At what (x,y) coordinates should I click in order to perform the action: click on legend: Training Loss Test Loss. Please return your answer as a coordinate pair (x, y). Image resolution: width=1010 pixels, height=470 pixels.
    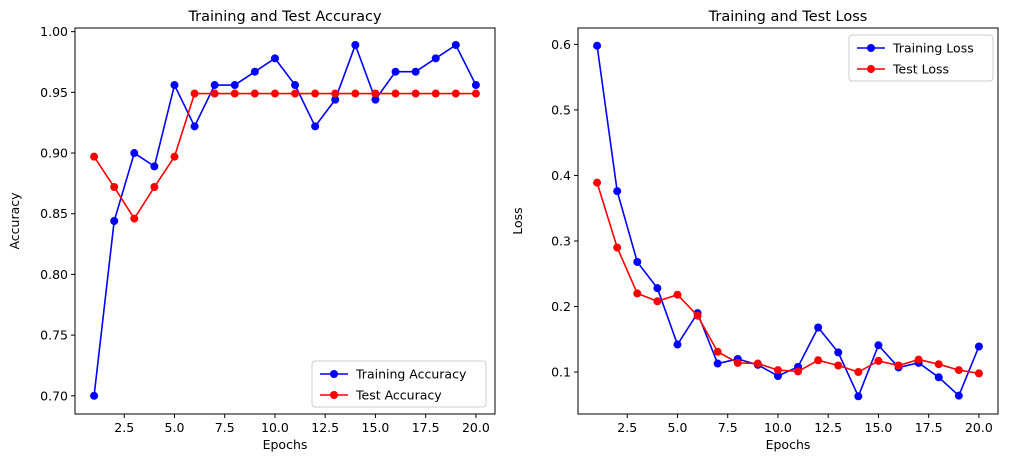
    Looking at the image, I should click on (921, 58).